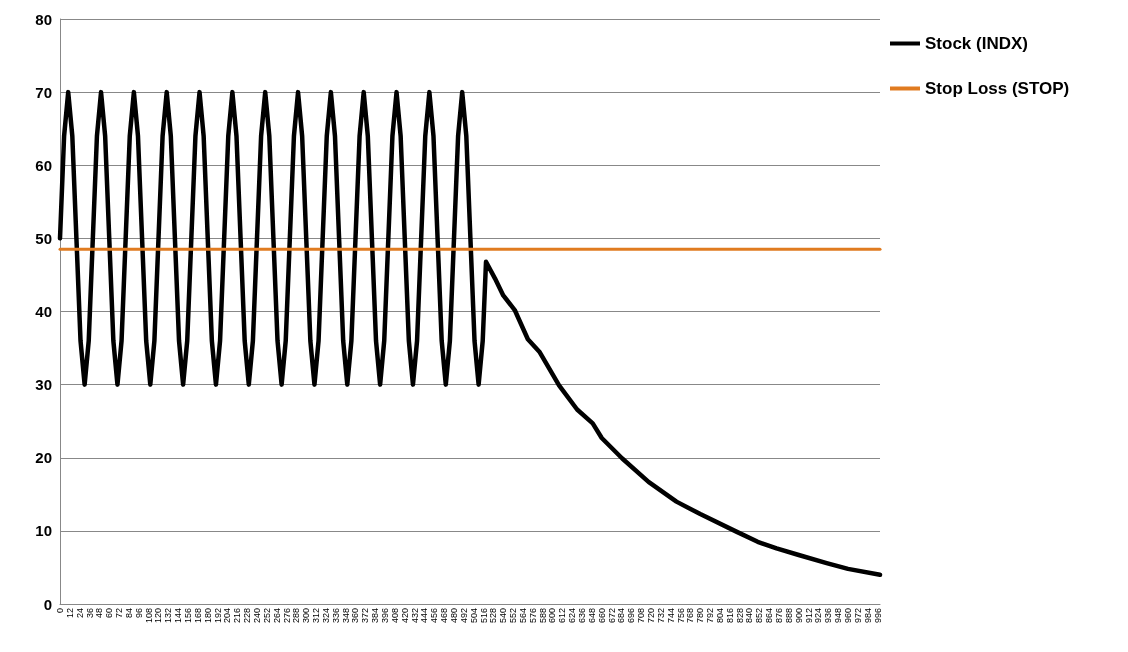 This screenshot has height=652, width=1128. I want to click on x-tick-label: 120, so click(158, 616).